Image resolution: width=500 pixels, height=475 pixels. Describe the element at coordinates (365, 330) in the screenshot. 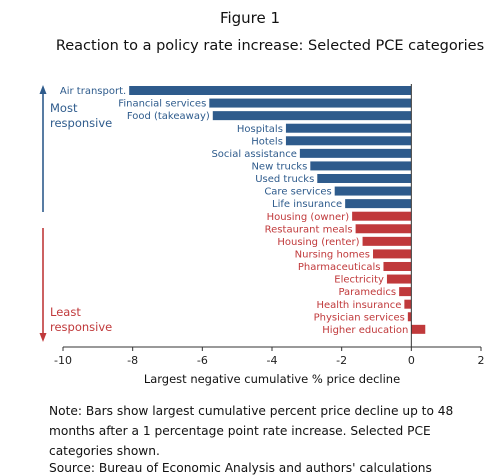

I see `bar-label: Higher education` at that location.